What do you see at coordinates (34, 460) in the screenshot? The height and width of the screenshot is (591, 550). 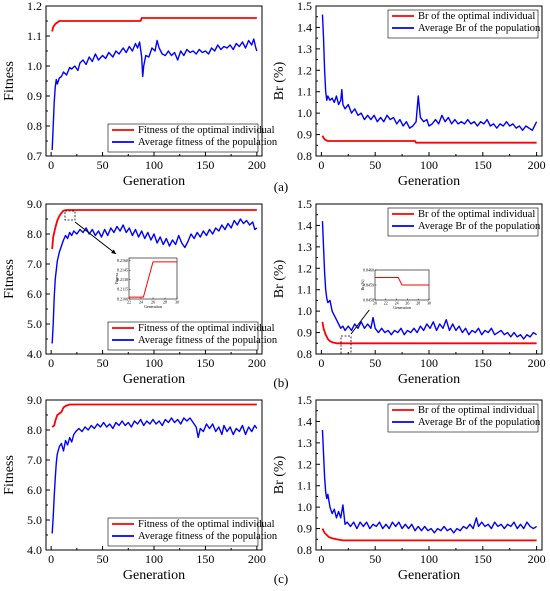 I see `y-tick-label: 7.0` at bounding box center [34, 460].